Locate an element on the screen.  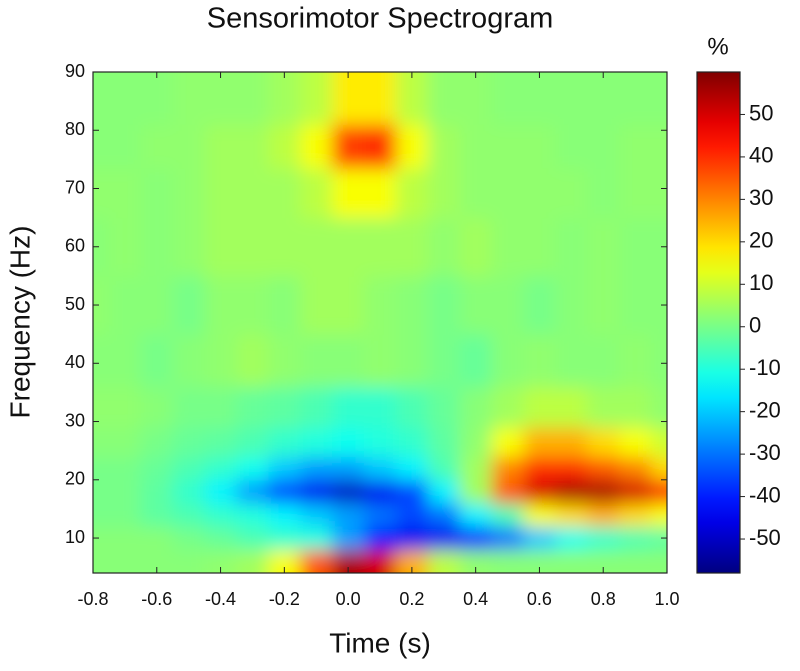
y-tick-label: 60 is located at coordinates (75, 246).